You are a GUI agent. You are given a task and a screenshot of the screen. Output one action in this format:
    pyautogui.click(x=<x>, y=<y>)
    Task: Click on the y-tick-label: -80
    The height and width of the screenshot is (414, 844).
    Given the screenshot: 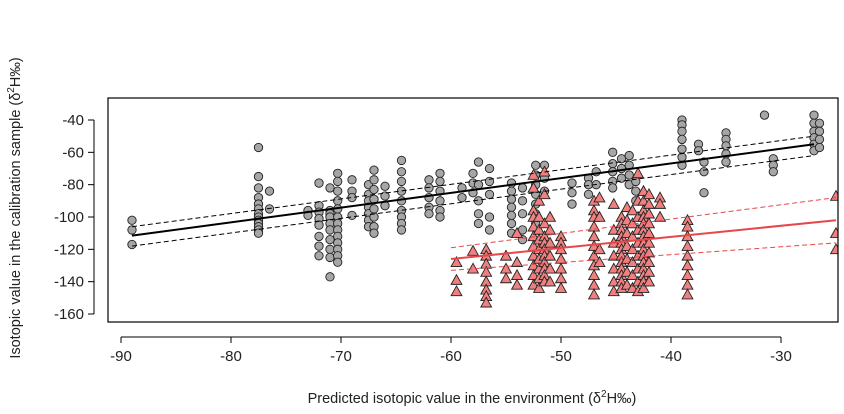 What is the action you would take?
    pyautogui.click(x=73, y=185)
    